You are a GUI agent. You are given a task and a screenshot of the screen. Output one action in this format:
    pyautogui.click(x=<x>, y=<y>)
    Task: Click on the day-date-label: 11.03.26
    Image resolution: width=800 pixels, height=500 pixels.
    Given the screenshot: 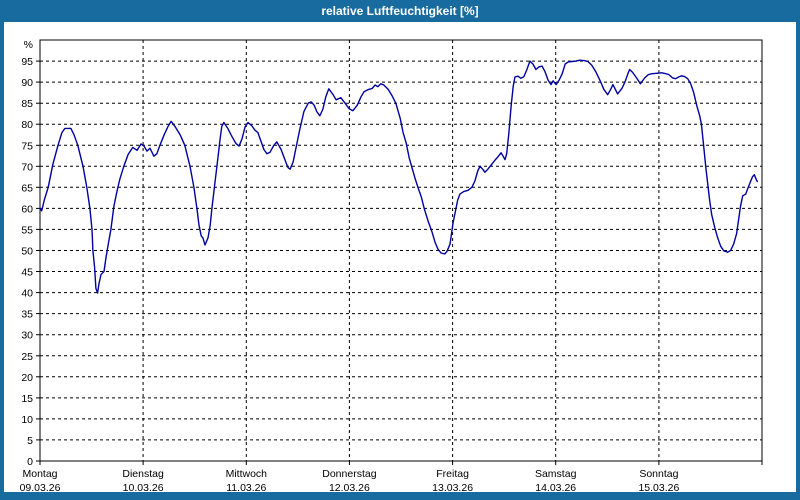 What is the action you would take?
    pyautogui.click(x=246, y=488)
    